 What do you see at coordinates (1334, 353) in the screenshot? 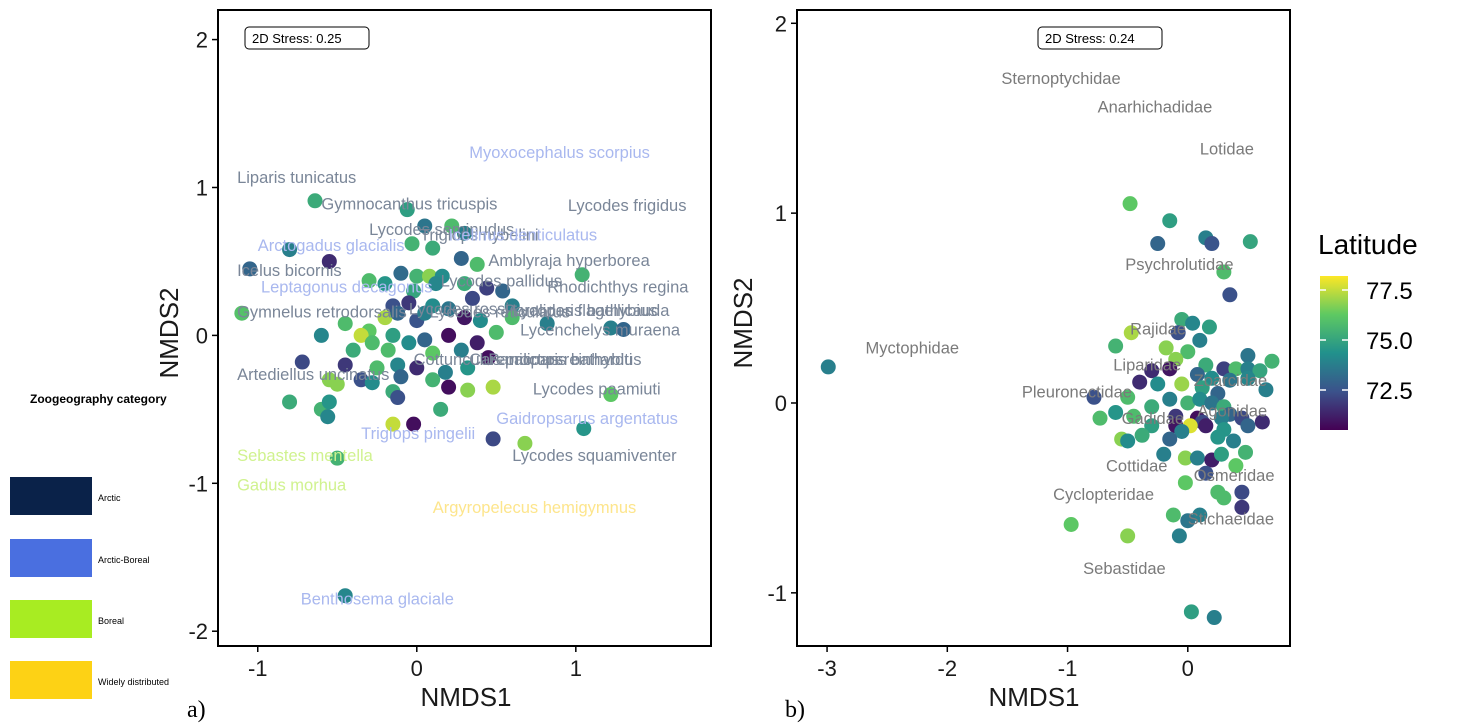
I see `colorbar-gradient` at bounding box center [1334, 353].